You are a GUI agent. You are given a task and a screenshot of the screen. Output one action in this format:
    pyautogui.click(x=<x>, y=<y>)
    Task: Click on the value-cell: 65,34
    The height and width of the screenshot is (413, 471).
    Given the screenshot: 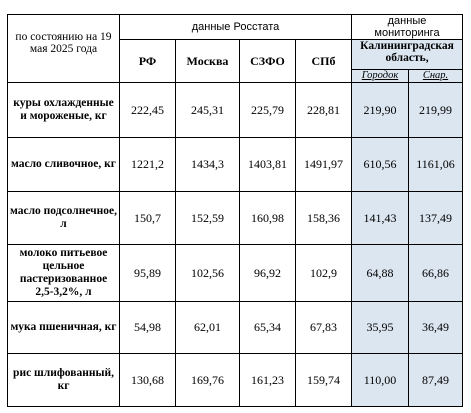 What is the action you would take?
    pyautogui.click(x=267, y=327)
    